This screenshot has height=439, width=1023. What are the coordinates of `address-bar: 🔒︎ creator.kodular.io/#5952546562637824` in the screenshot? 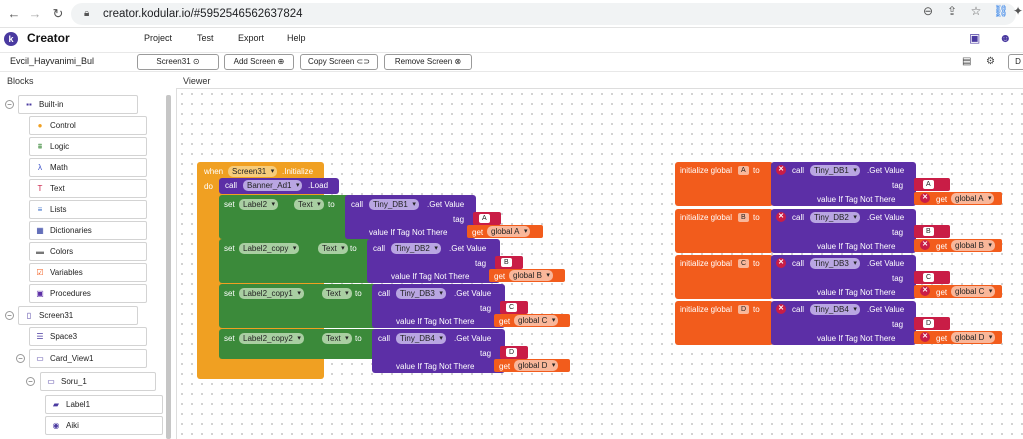 It's located at (543, 14).